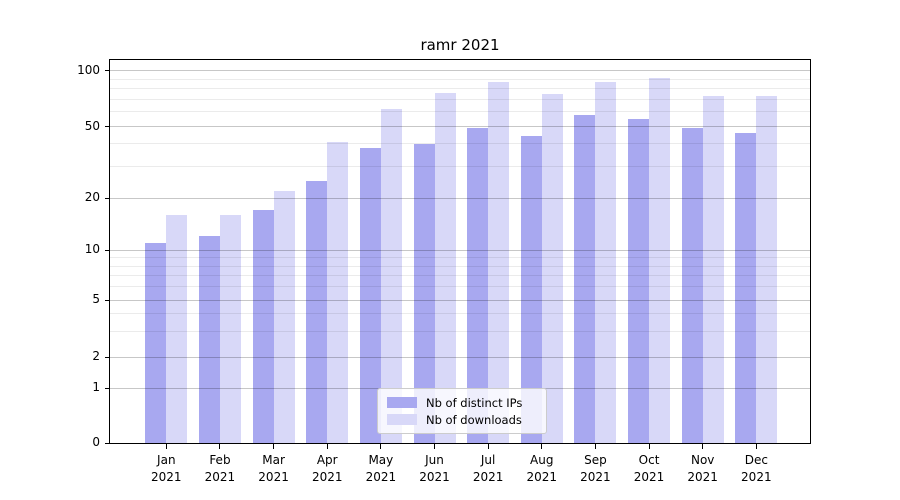 This screenshot has height=500, width=900. I want to click on x-tick-label: Oct 2021, so click(649, 468).